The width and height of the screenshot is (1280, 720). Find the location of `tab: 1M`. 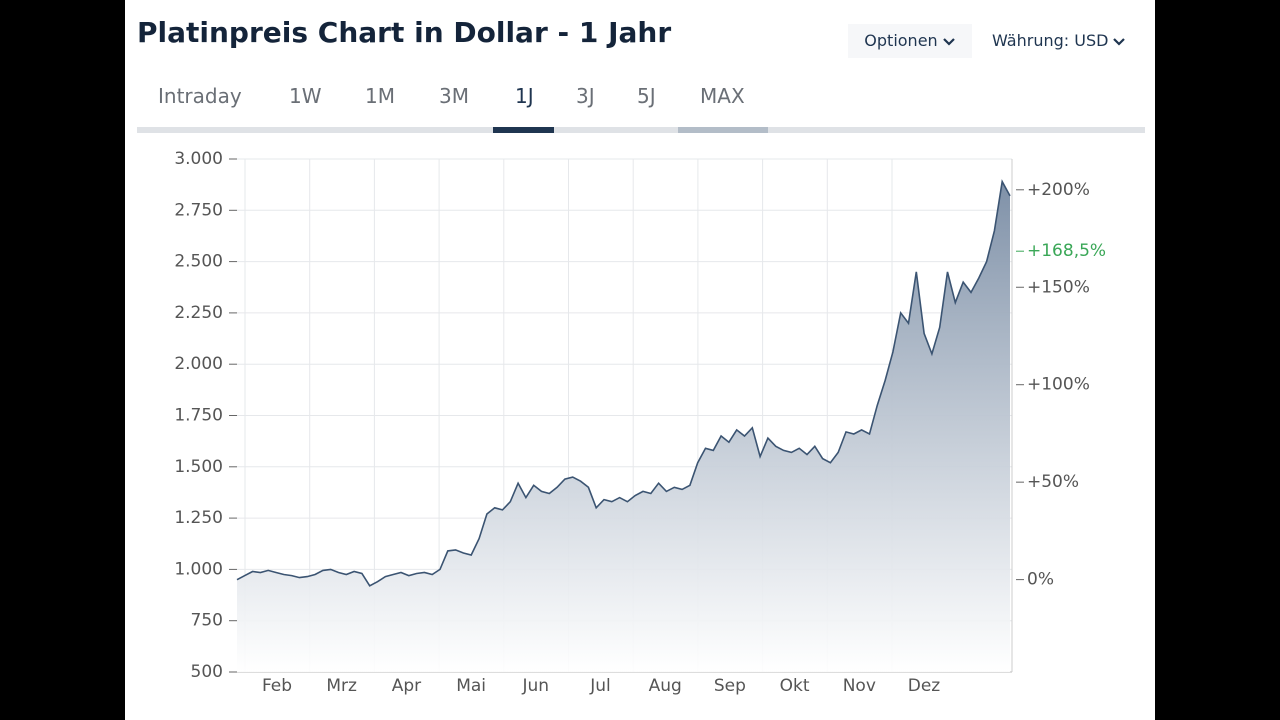

tab: 1M is located at coordinates (380, 96).